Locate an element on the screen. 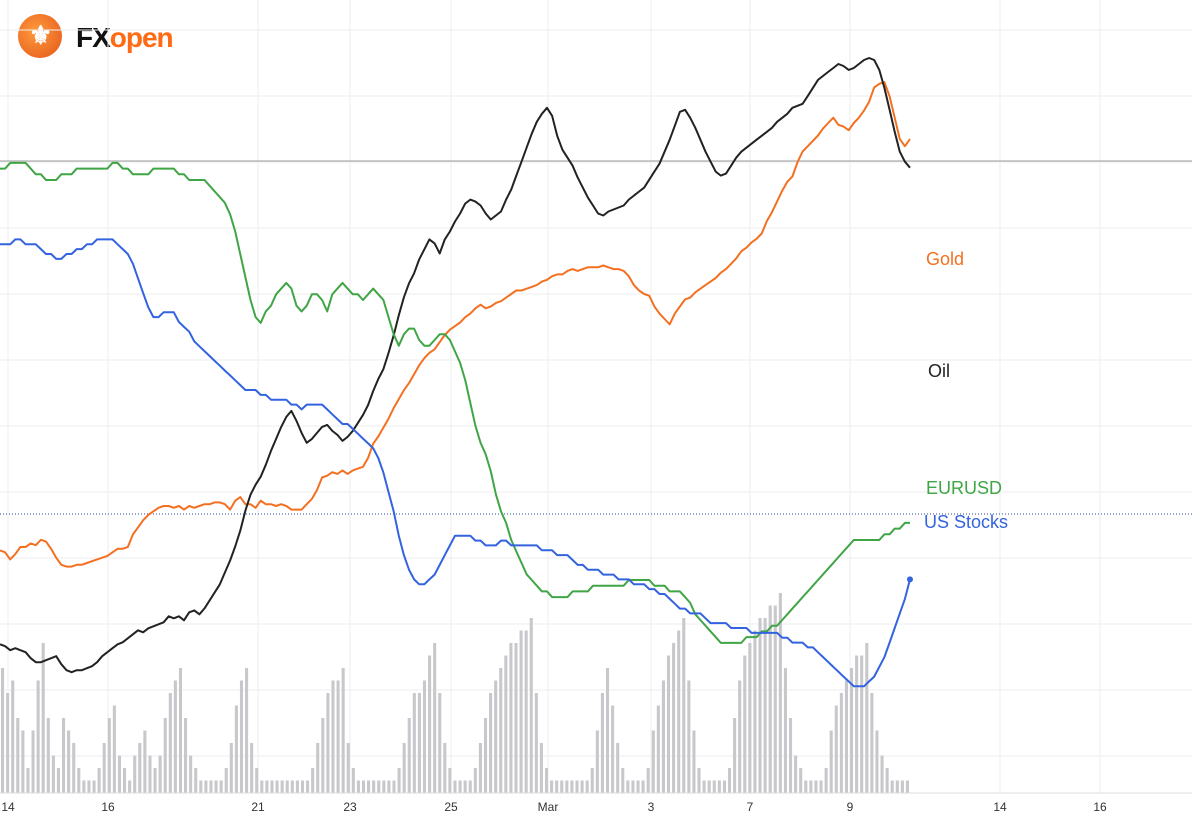  fxopen-logo: ⚜ FXopen is located at coordinates (103, 37).